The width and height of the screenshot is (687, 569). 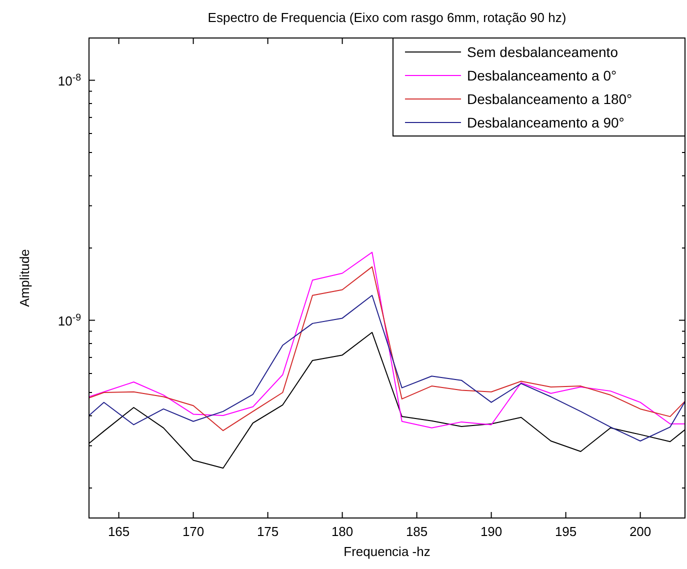 What do you see at coordinates (387, 551) in the screenshot?
I see `x-axis-title: Frequencia -hz` at bounding box center [387, 551].